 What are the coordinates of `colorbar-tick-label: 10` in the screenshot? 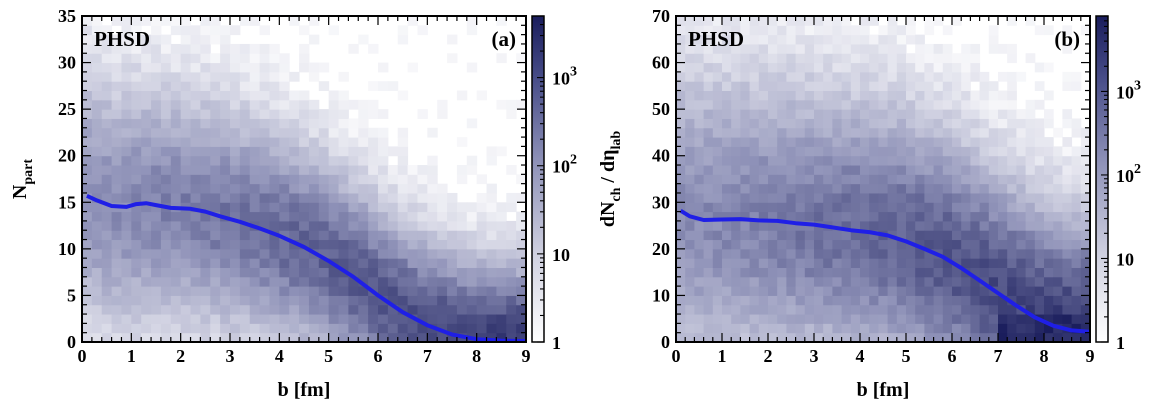 It's located at (561, 255).